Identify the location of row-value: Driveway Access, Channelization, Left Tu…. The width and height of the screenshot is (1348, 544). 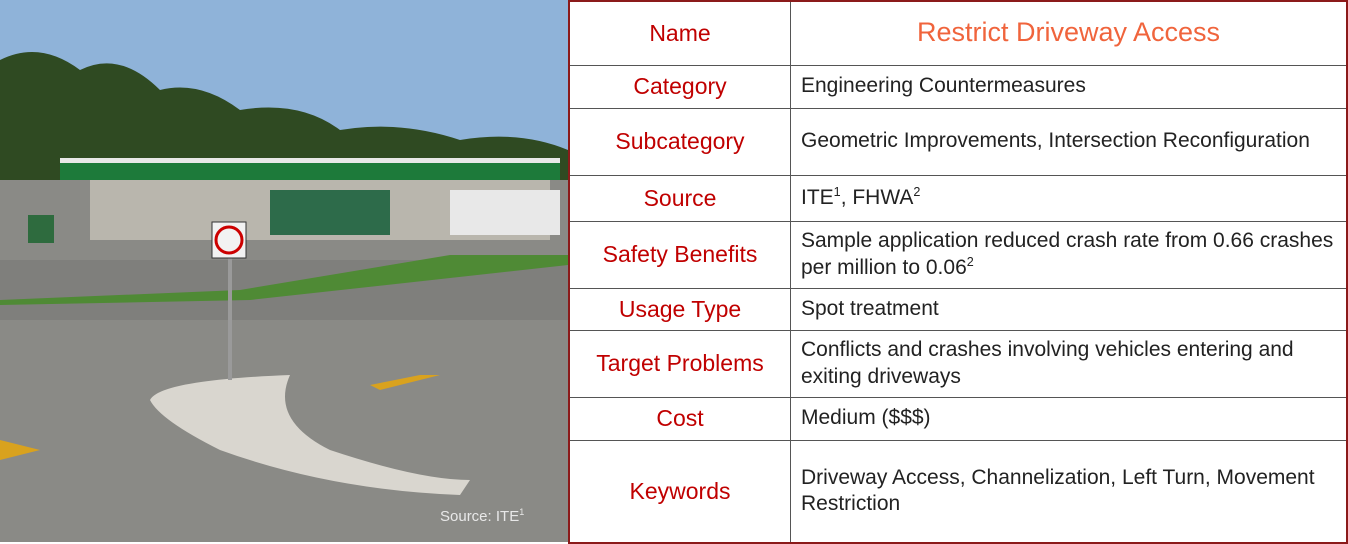
(1069, 491).